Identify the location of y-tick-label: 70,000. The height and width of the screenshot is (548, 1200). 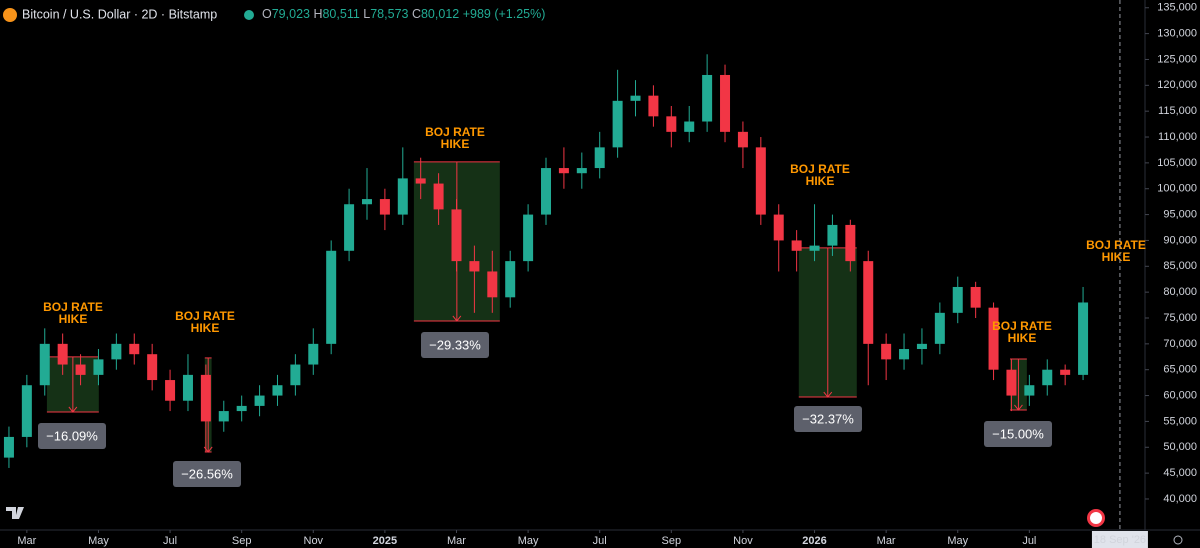
(1180, 344).